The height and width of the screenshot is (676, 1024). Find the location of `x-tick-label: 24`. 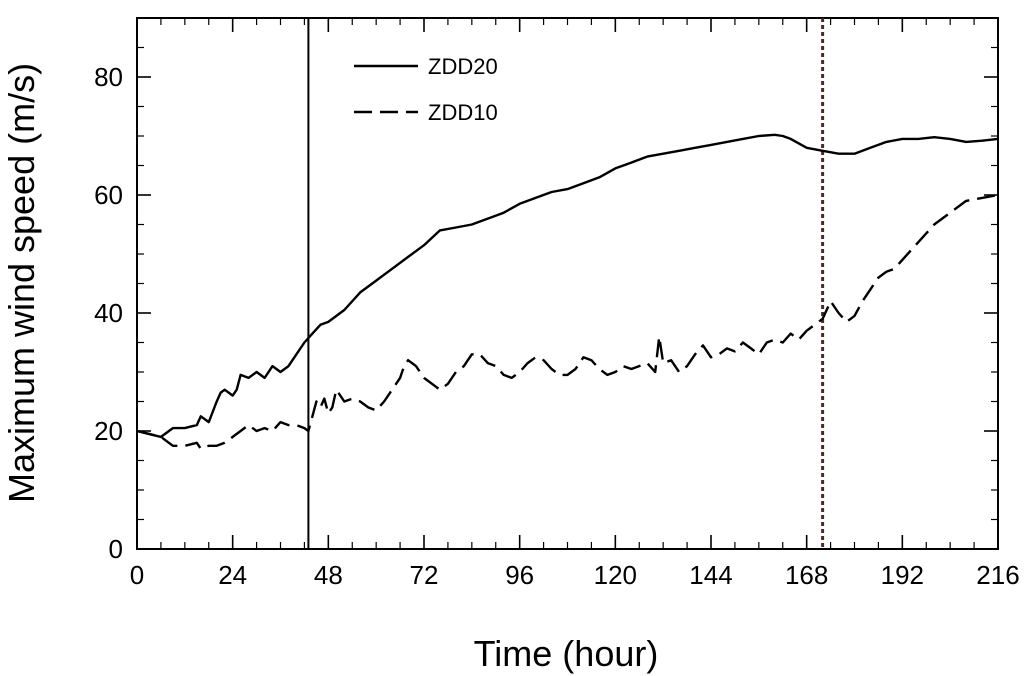

x-tick-label: 24 is located at coordinates (232, 575).